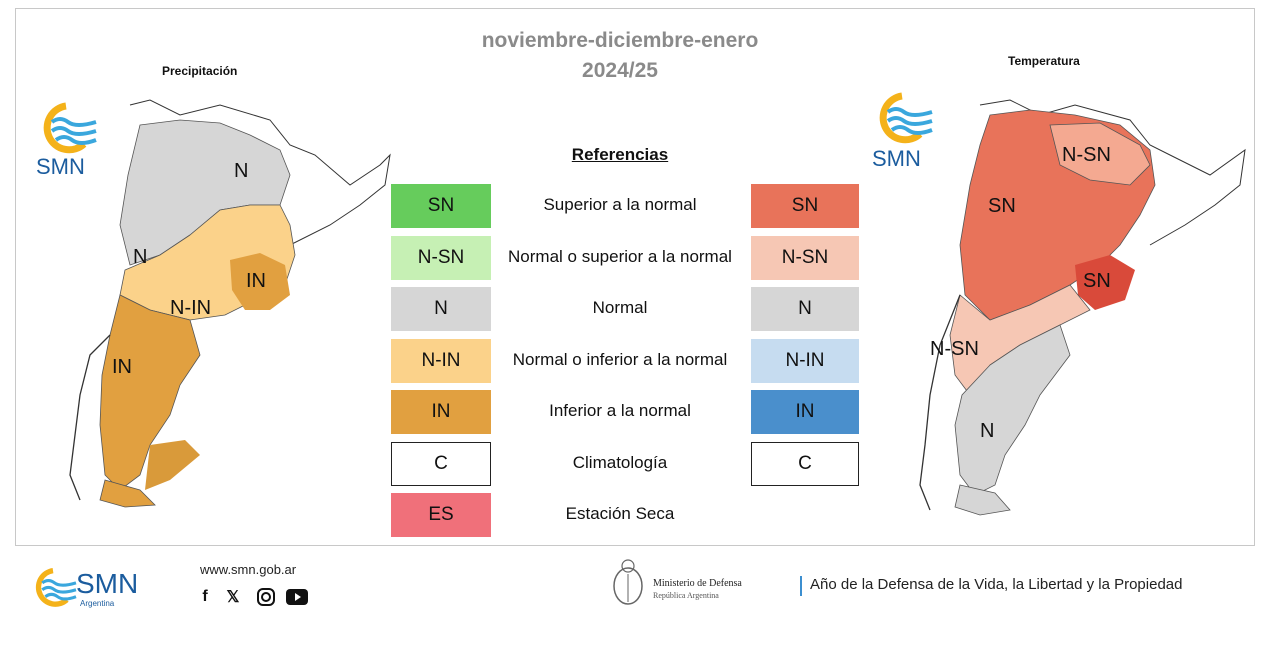  Describe the element at coordinates (233, 597) in the screenshot. I see `x-icon: 𝕏` at that location.